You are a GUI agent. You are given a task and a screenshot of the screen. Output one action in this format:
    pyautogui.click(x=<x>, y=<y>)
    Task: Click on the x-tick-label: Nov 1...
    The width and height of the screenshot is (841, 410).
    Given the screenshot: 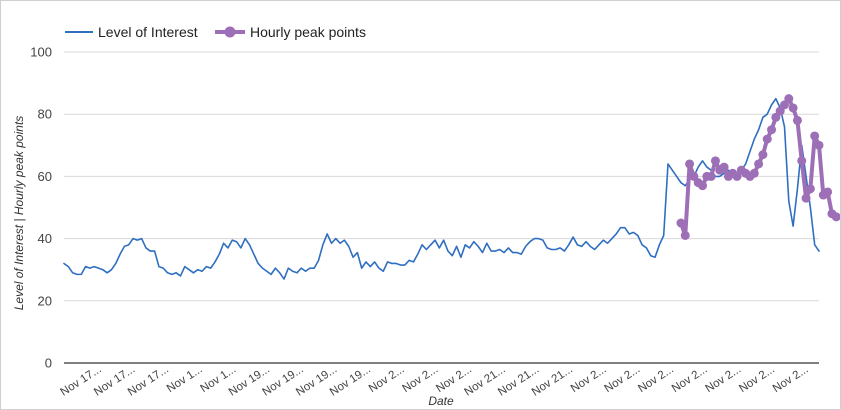 What is the action you would take?
    pyautogui.click(x=185, y=379)
    